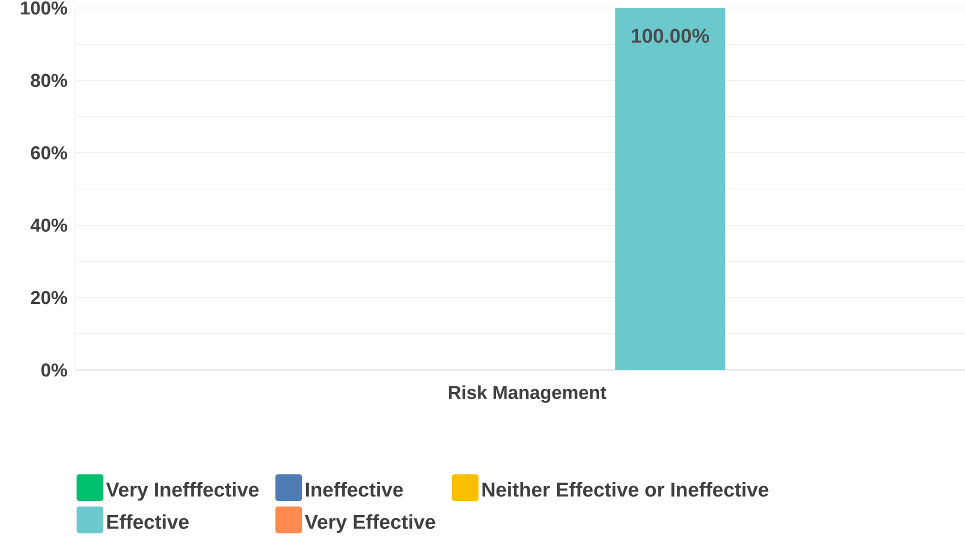  What do you see at coordinates (49, 153) in the screenshot?
I see `y-tick-label: 60%` at bounding box center [49, 153].